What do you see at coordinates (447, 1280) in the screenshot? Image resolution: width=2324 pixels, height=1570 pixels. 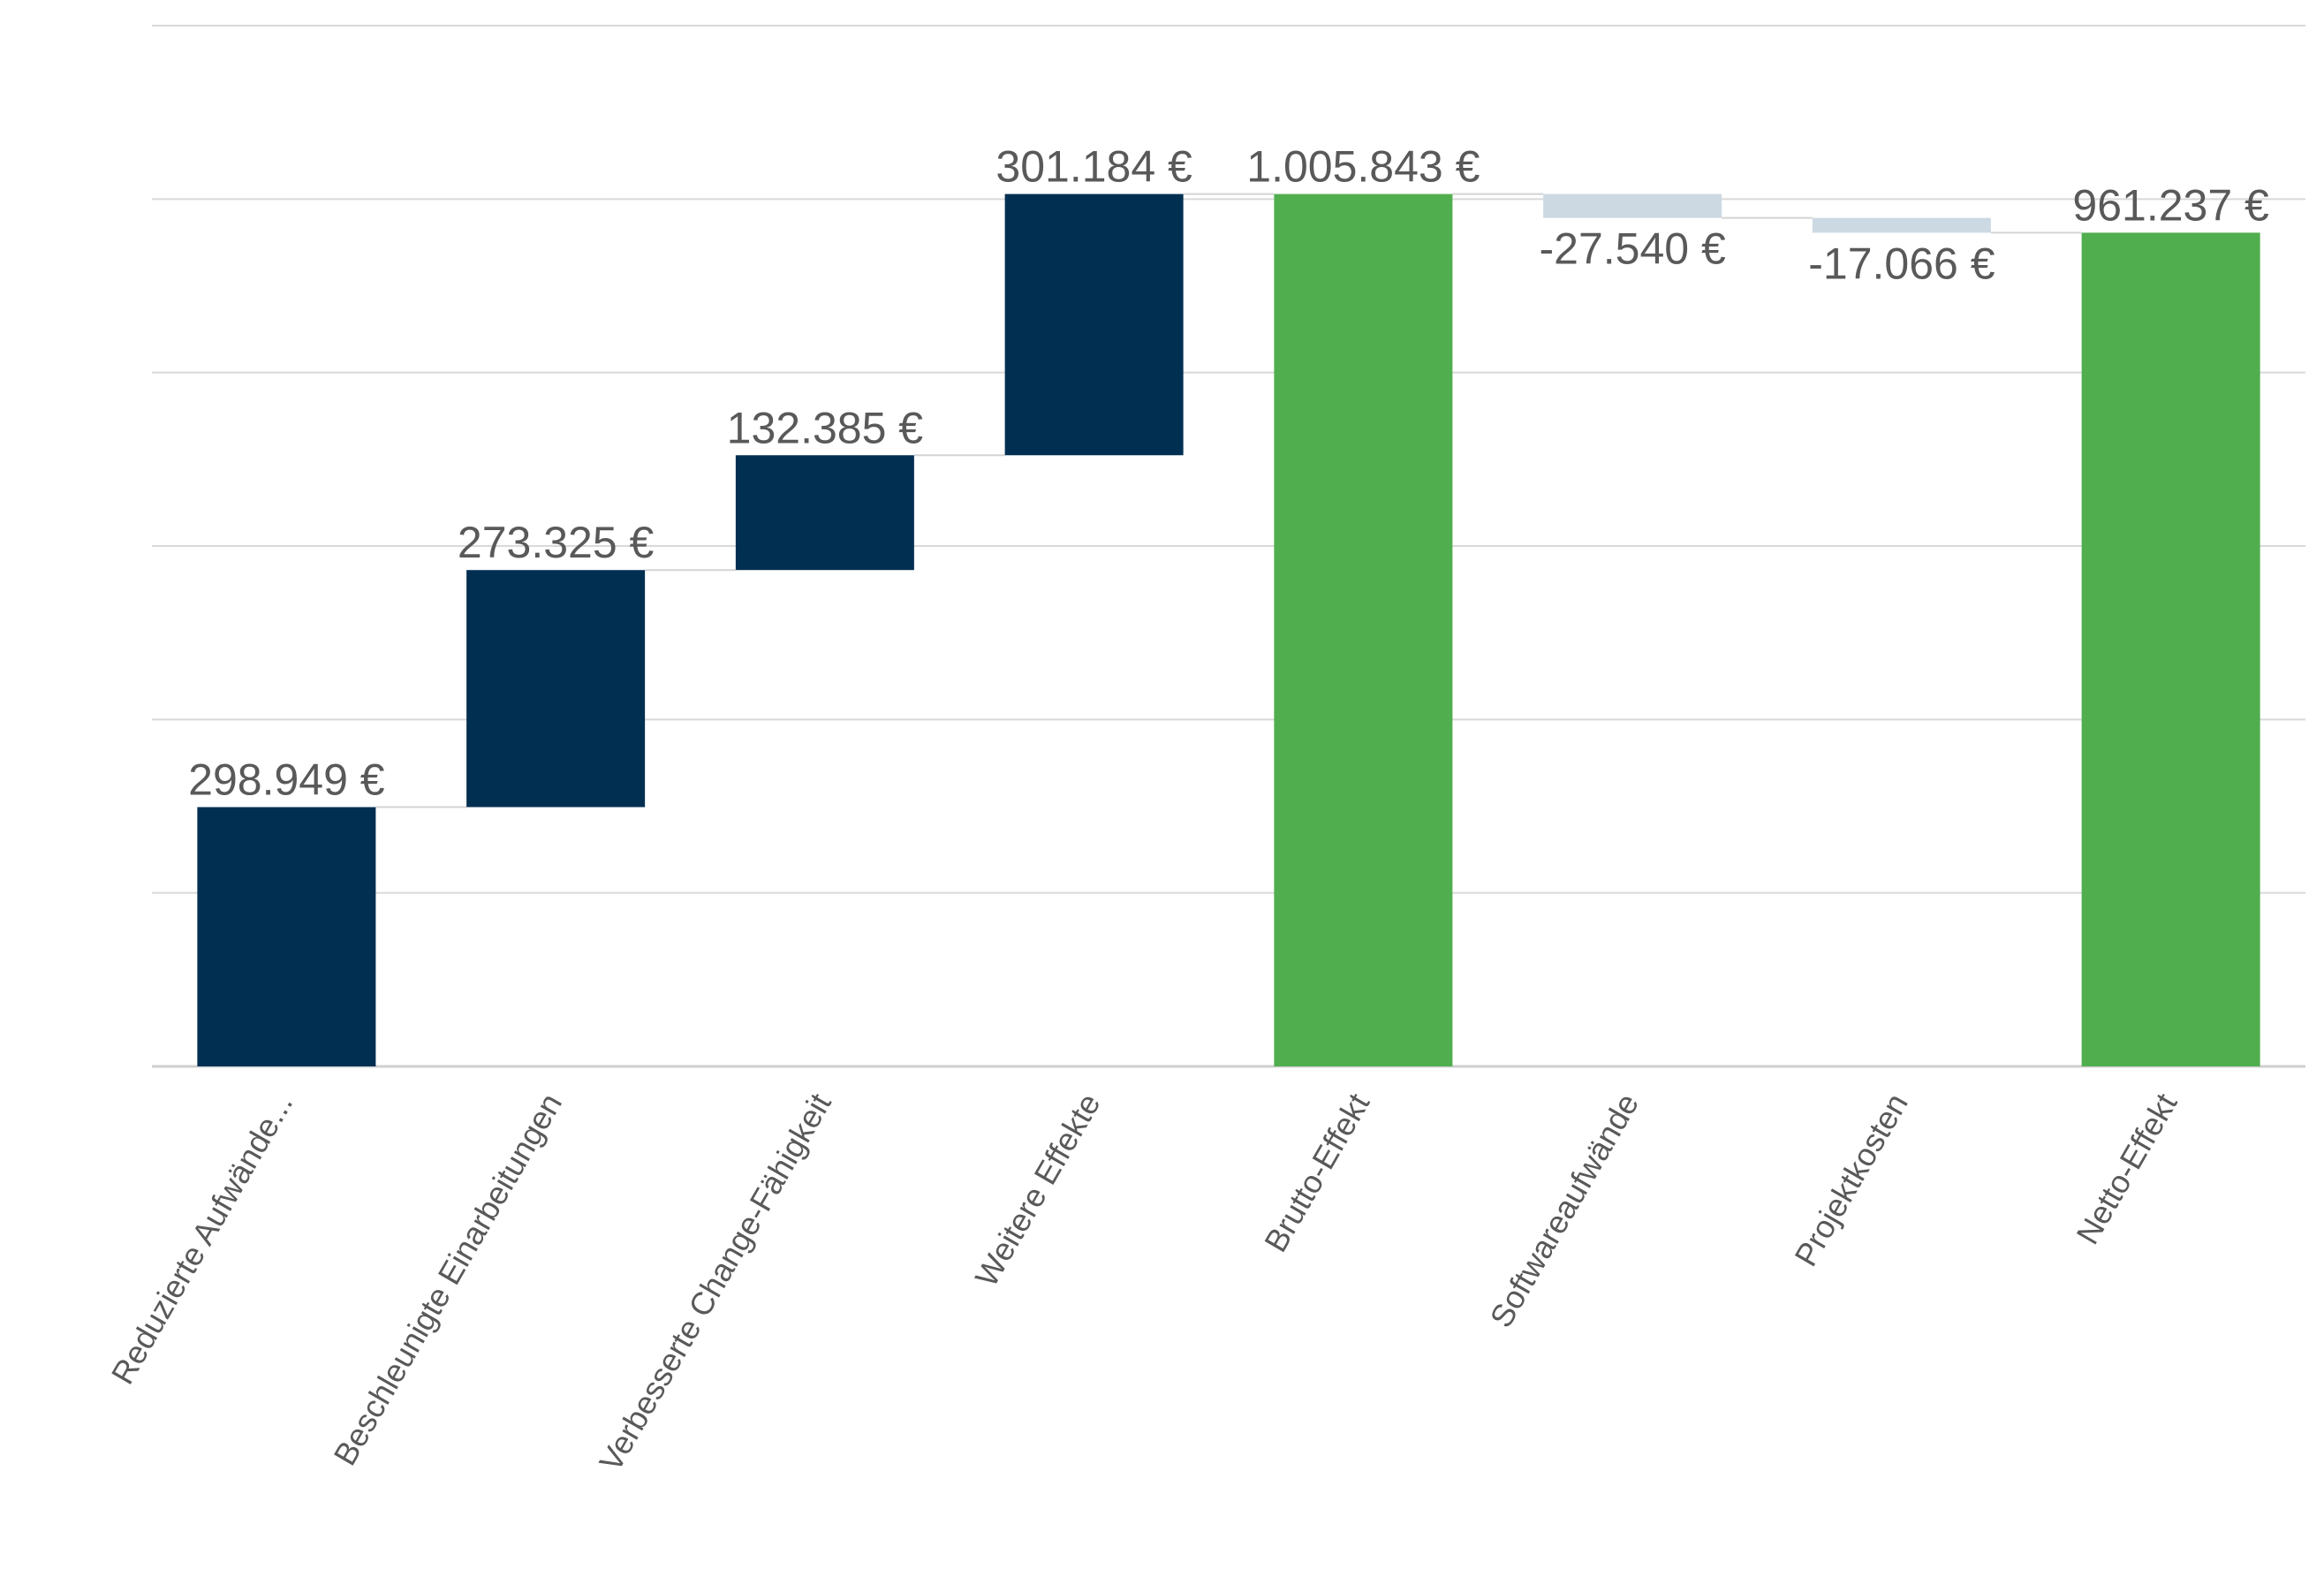 I see `x-tick-label: Beschleunigte Einarbeitungen` at bounding box center [447, 1280].